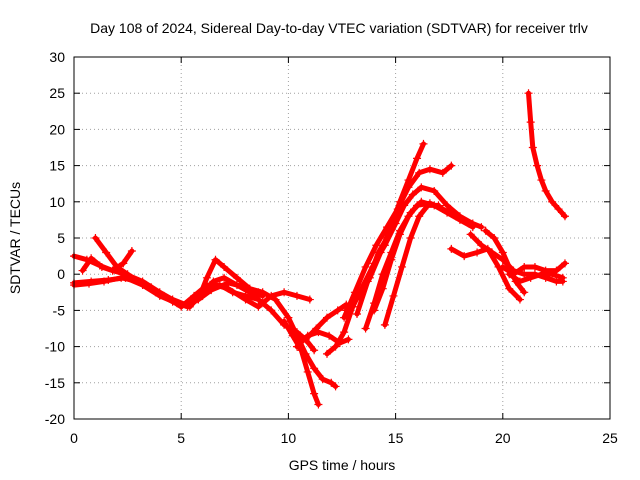 Image resolution: width=640 pixels, height=480 pixels. Describe the element at coordinates (57, 93) in the screenshot. I see `y-tick-label: 25` at that location.